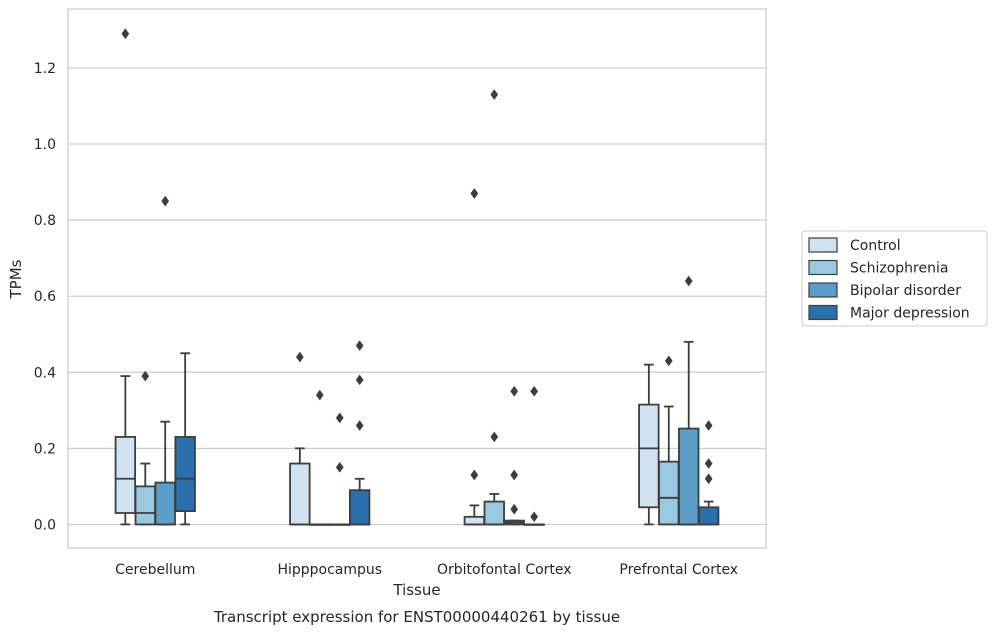  Describe the element at coordinates (45, 449) in the screenshot. I see `y-tick-label: 0.2` at that location.